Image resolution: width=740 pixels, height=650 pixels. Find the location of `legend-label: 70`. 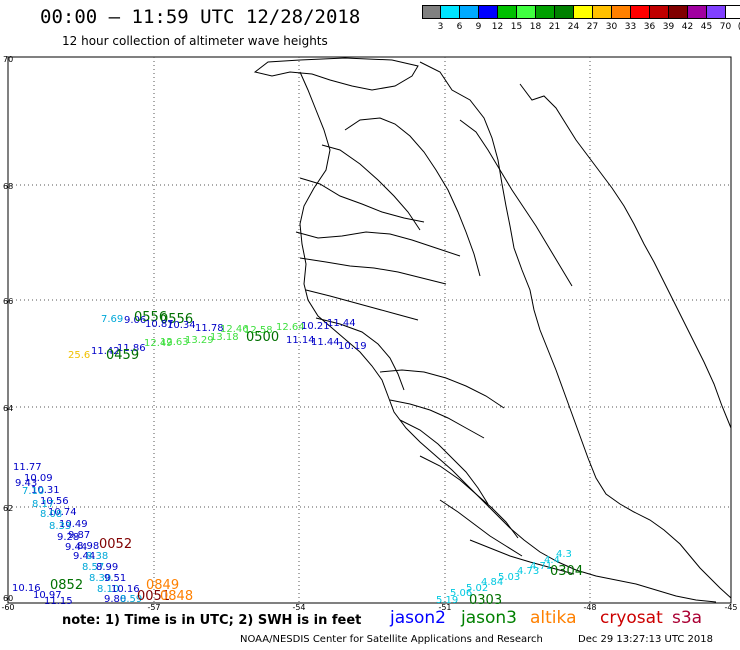

legend-label: 70 is located at coordinates (725, 27).